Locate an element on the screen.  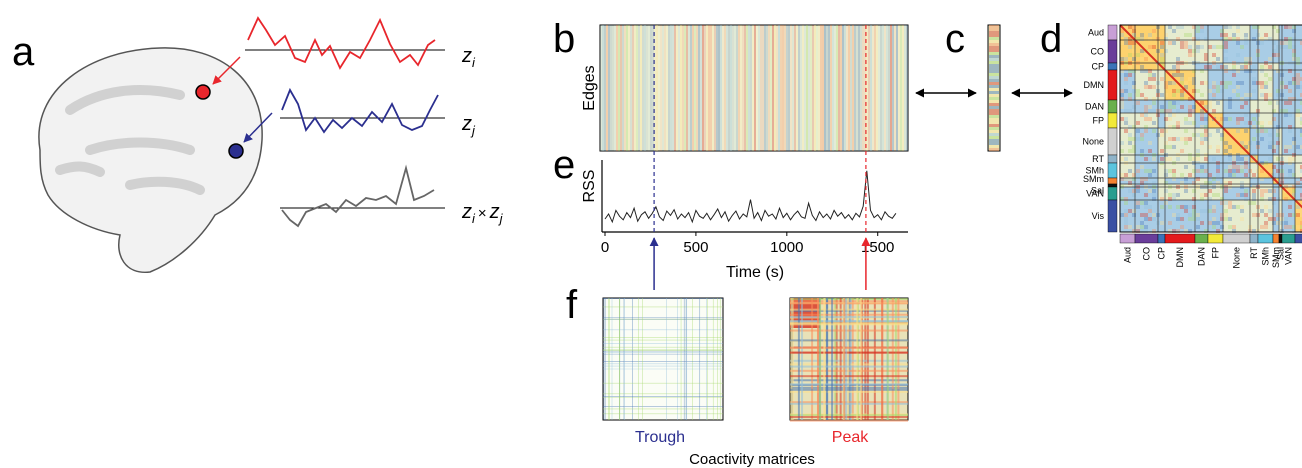
signal-label: zj is located at coordinates (468, 125).